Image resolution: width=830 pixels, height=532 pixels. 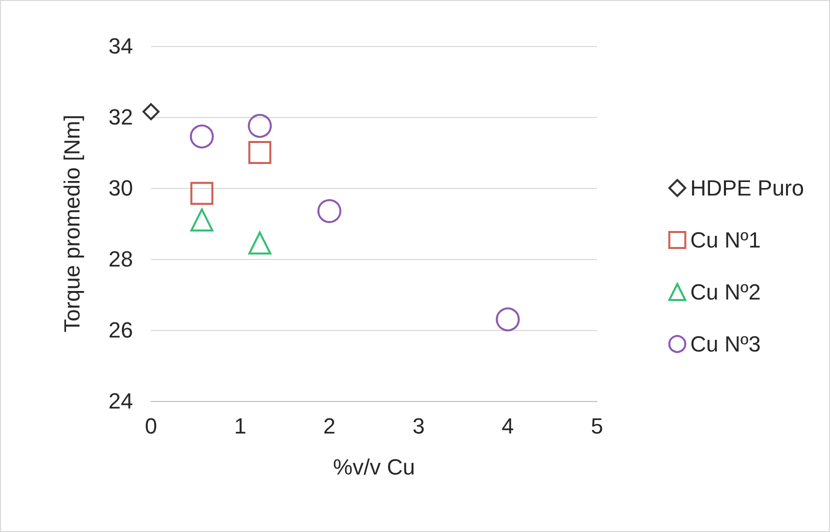 What do you see at coordinates (240, 426) in the screenshot?
I see `x-tick-label: 1` at bounding box center [240, 426].